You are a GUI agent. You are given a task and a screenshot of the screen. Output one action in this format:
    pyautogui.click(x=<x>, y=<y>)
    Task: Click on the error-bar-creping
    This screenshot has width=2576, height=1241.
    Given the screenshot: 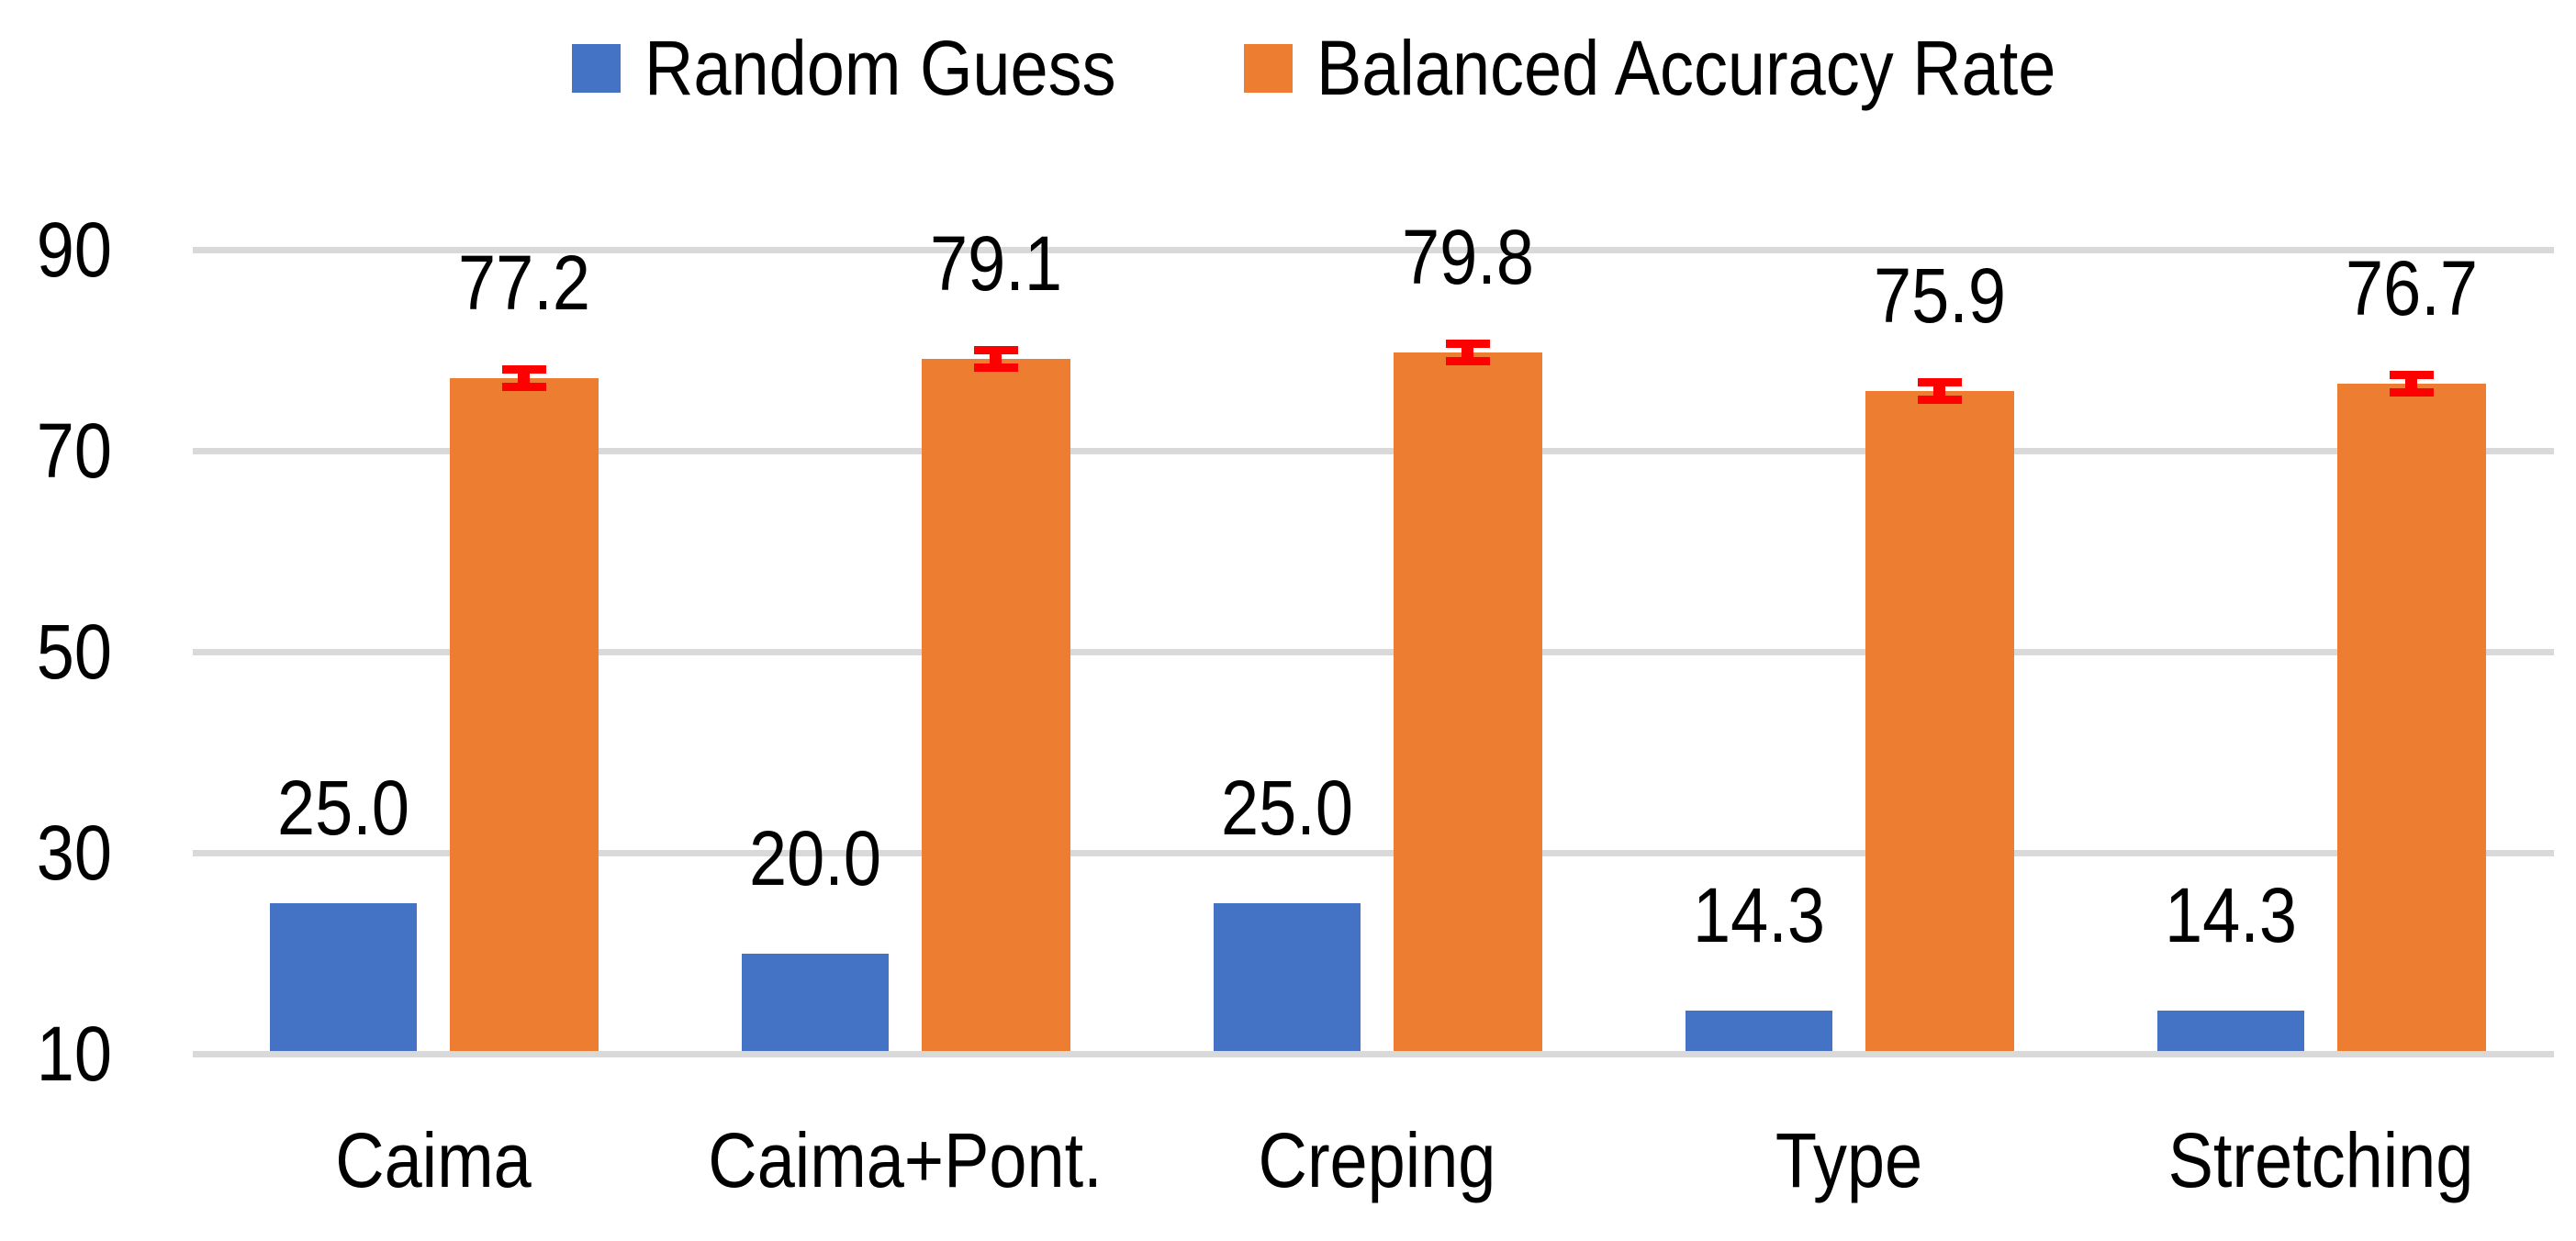 What is the action you would take?
    pyautogui.click(x=1468, y=352)
    